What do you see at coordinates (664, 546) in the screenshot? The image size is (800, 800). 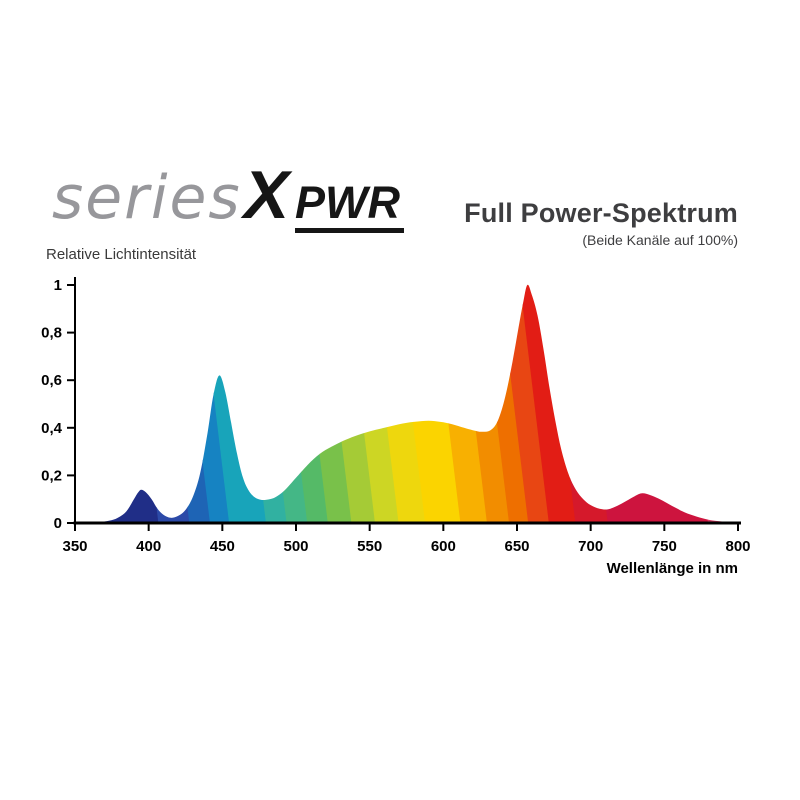 I see `x-tick-label: 750` at bounding box center [664, 546].